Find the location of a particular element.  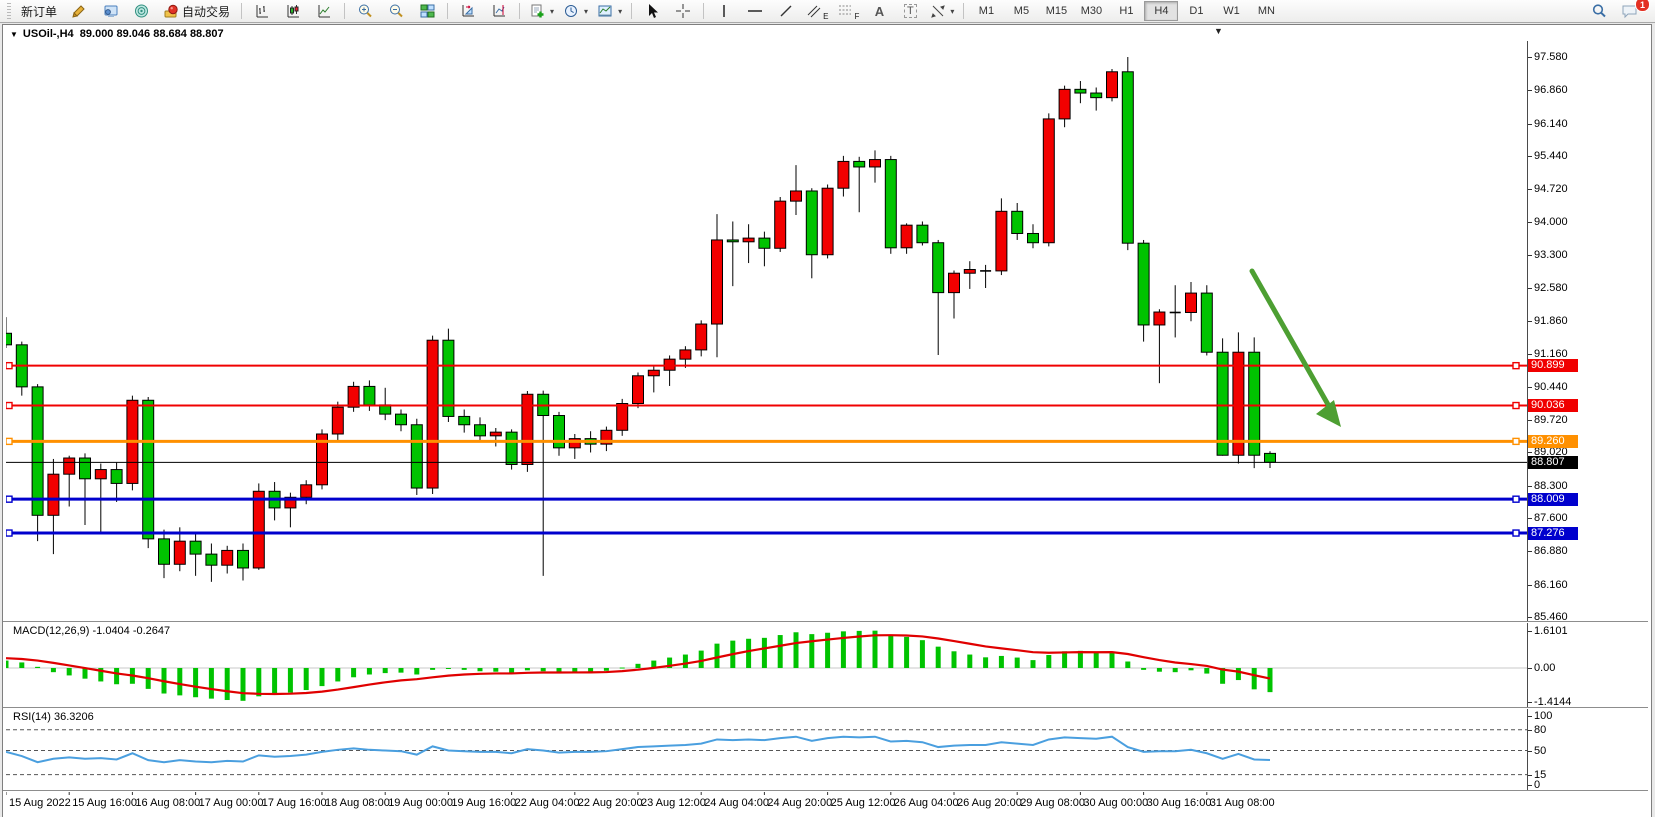

fibonacci-button: F is located at coordinates (848, 11).